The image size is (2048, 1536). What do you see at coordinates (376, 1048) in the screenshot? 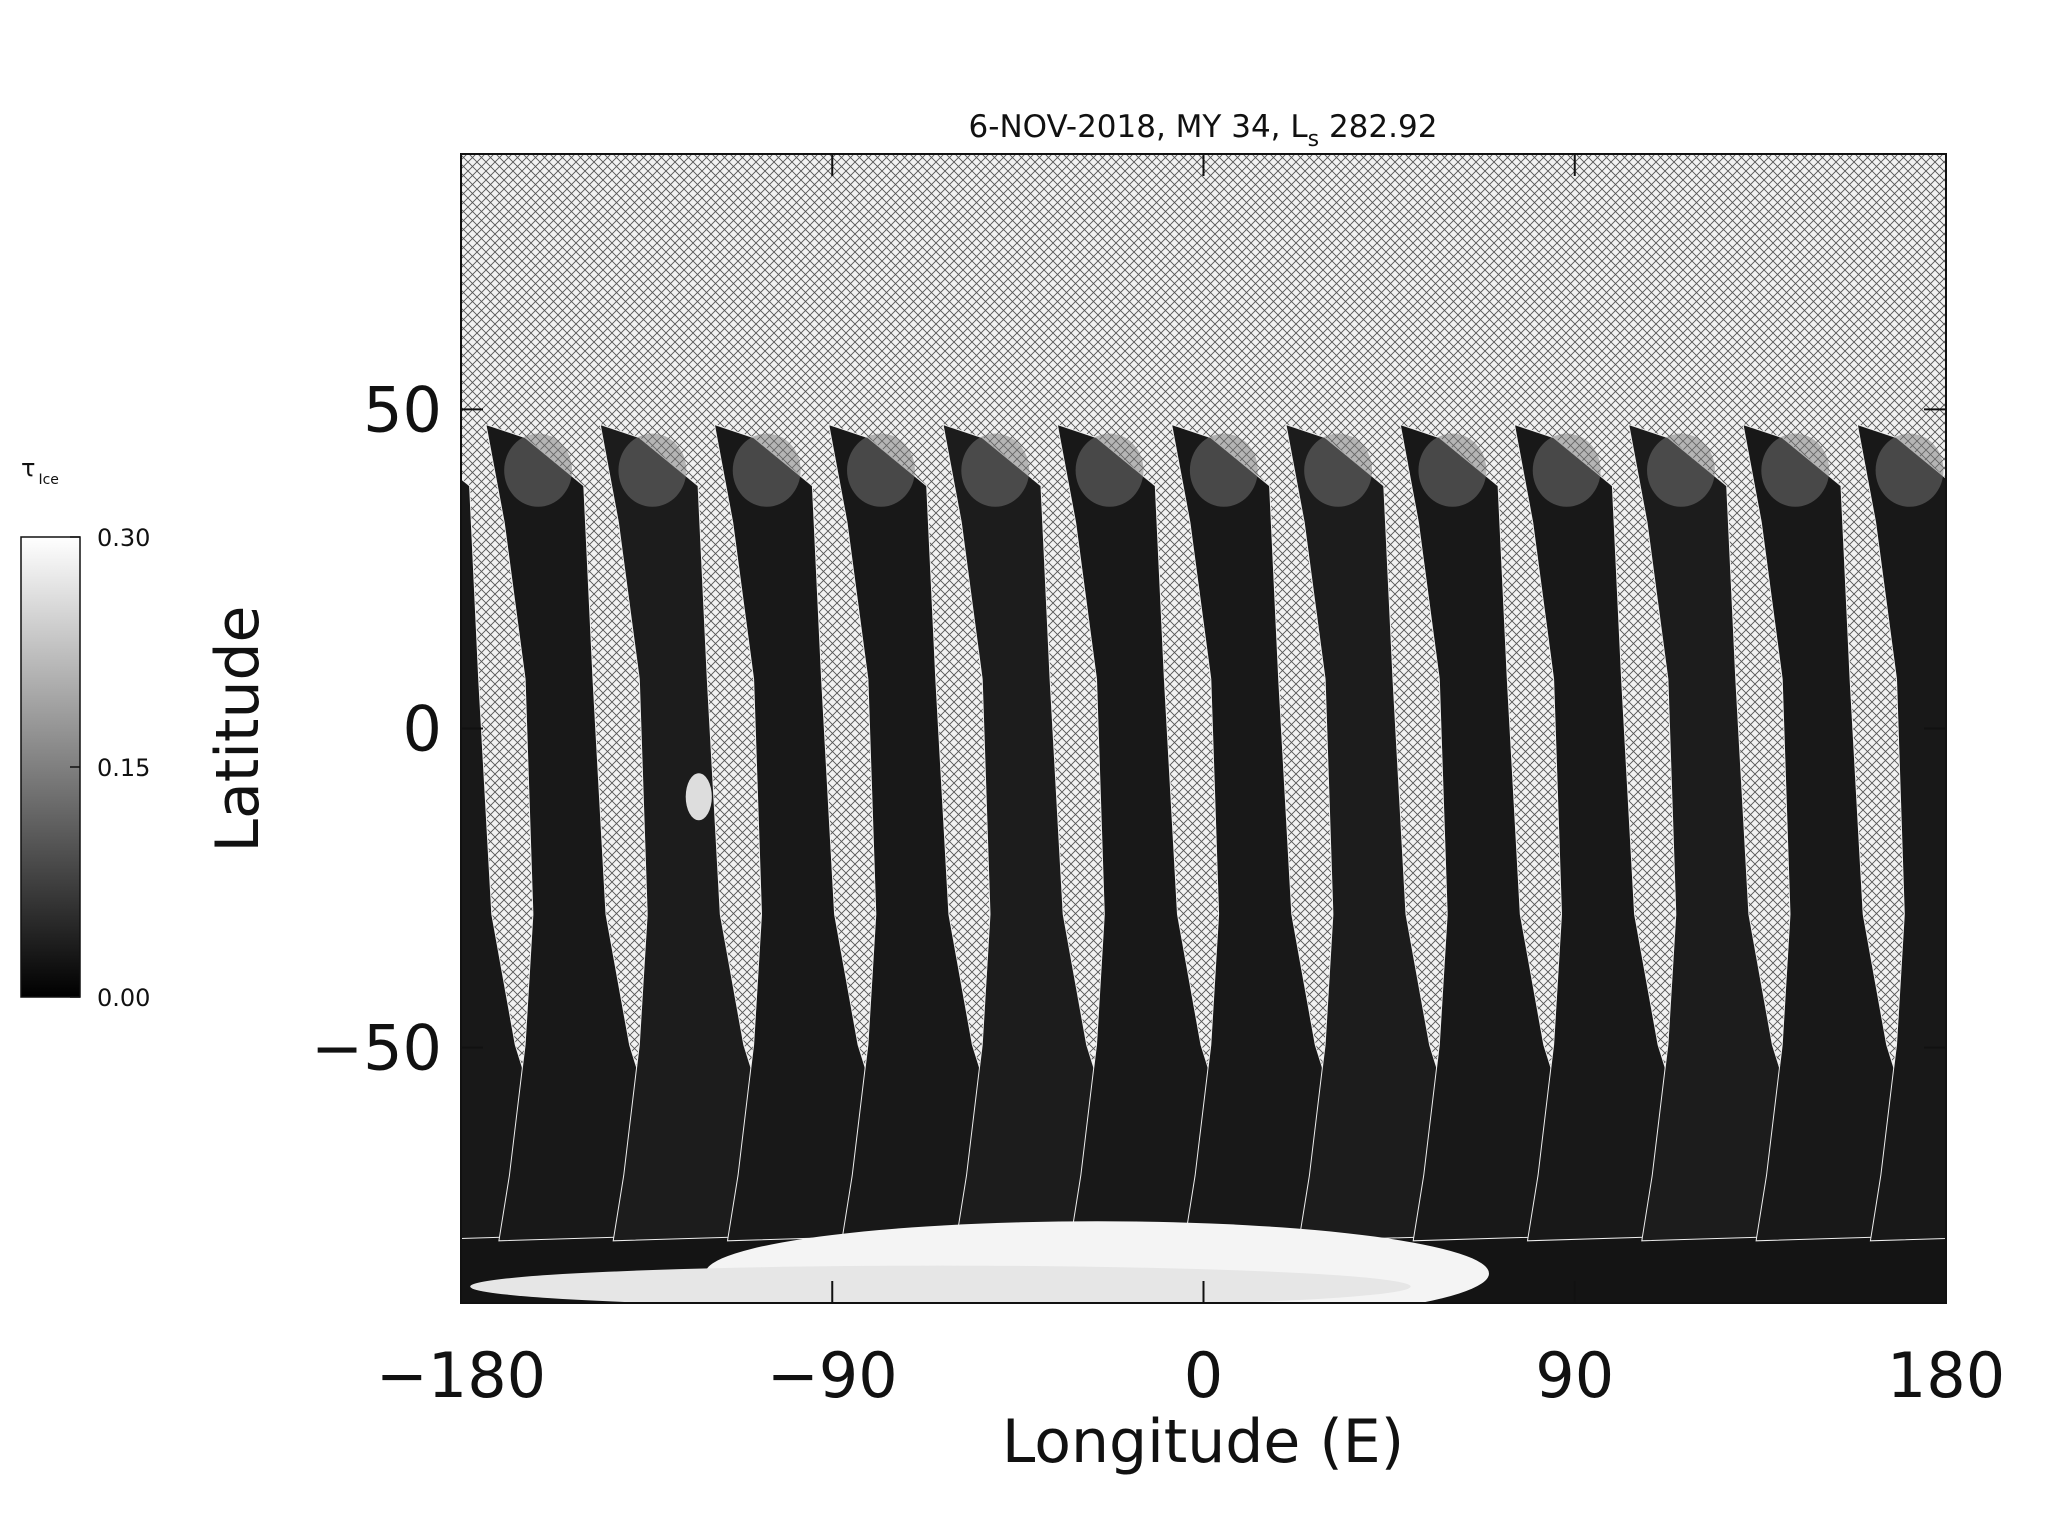
I see `y-tick-label: −50` at bounding box center [376, 1048].